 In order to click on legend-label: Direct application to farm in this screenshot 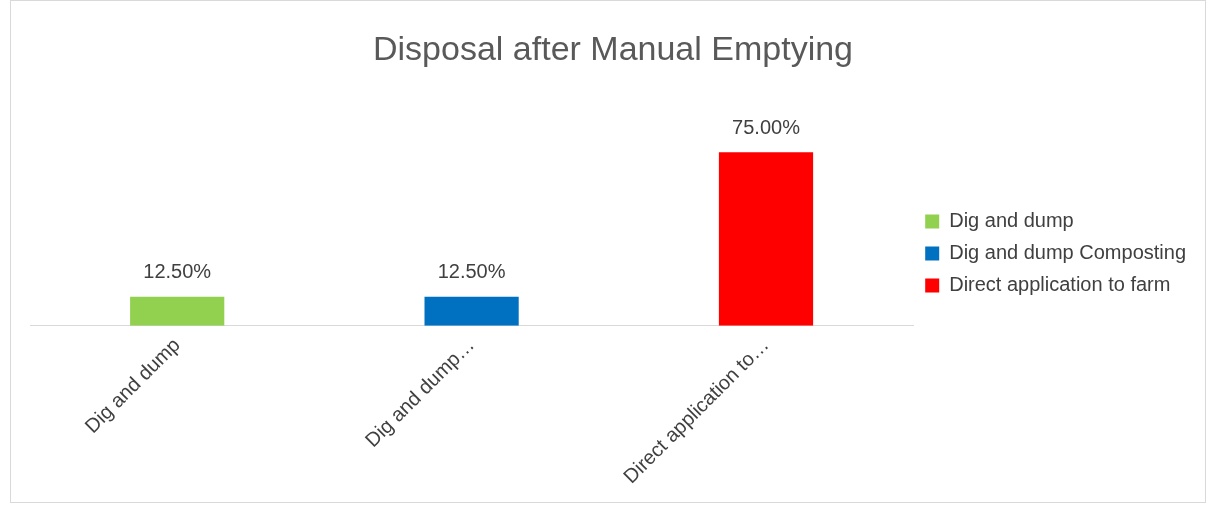, I will do `click(1060, 284)`.